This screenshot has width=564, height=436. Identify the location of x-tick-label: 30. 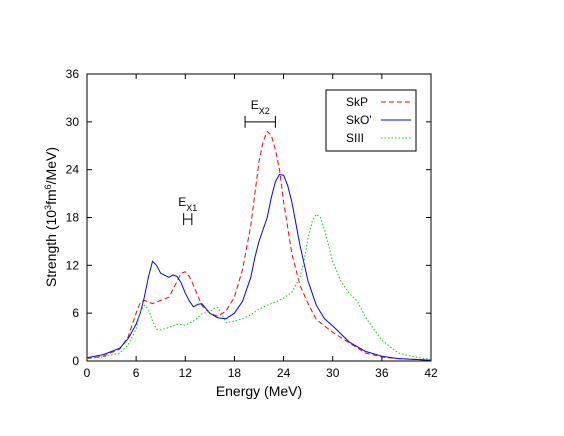
(333, 373).